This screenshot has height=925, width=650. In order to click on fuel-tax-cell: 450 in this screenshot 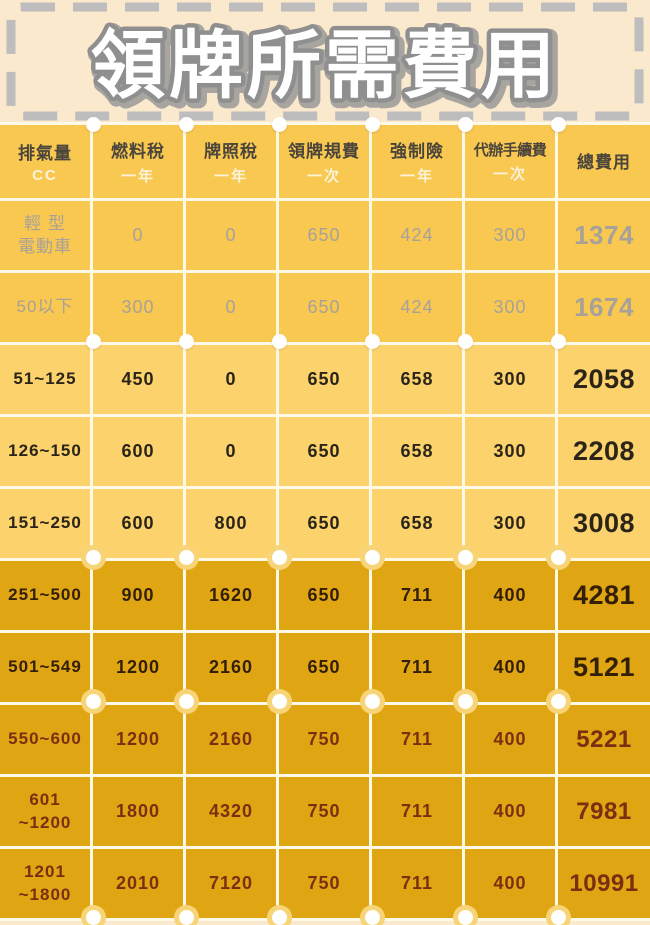, I will do `click(139, 379)`.